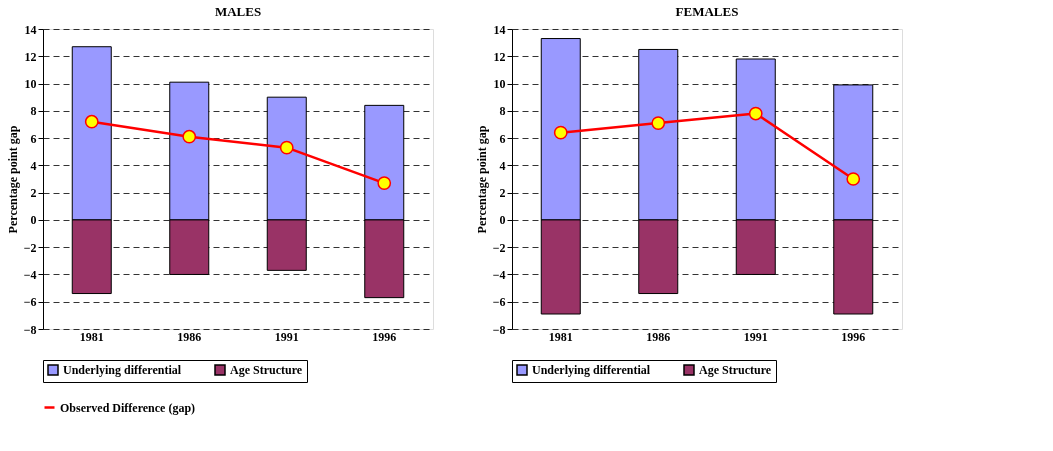 Image resolution: width=1053 pixels, height=451 pixels. I want to click on chart-title: MALES, so click(238, 11).